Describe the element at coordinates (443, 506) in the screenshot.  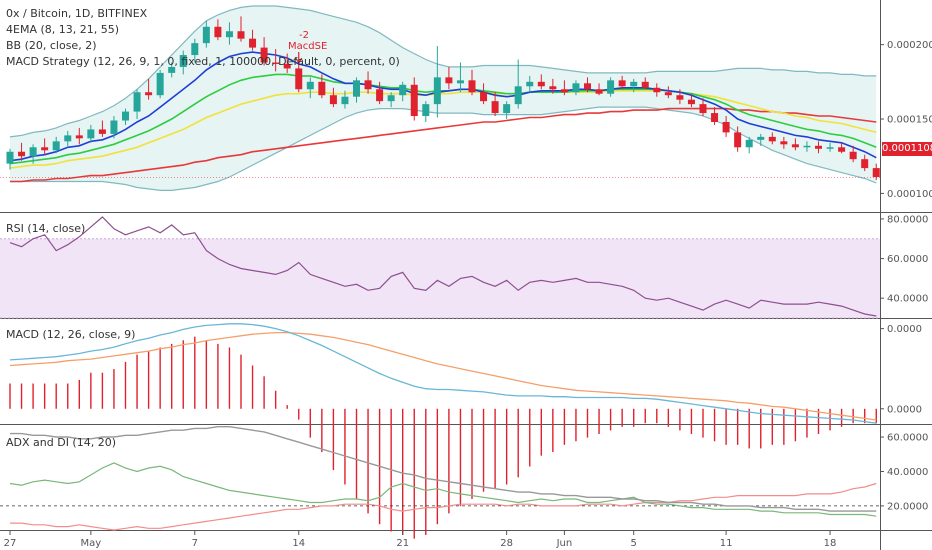
I see `di-minus-line` at that location.